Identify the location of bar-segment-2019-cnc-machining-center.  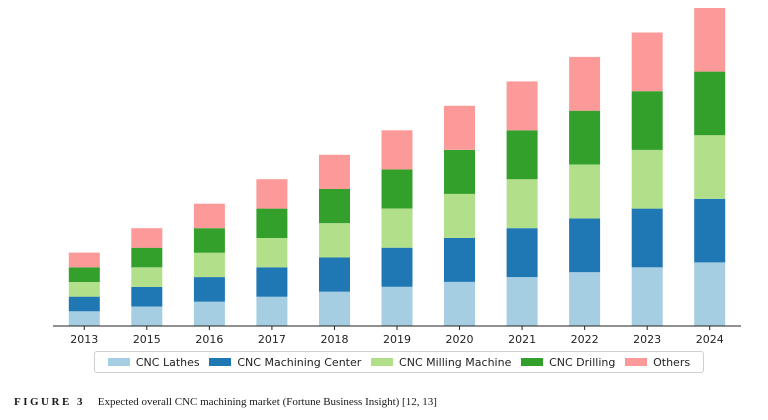
(397, 267).